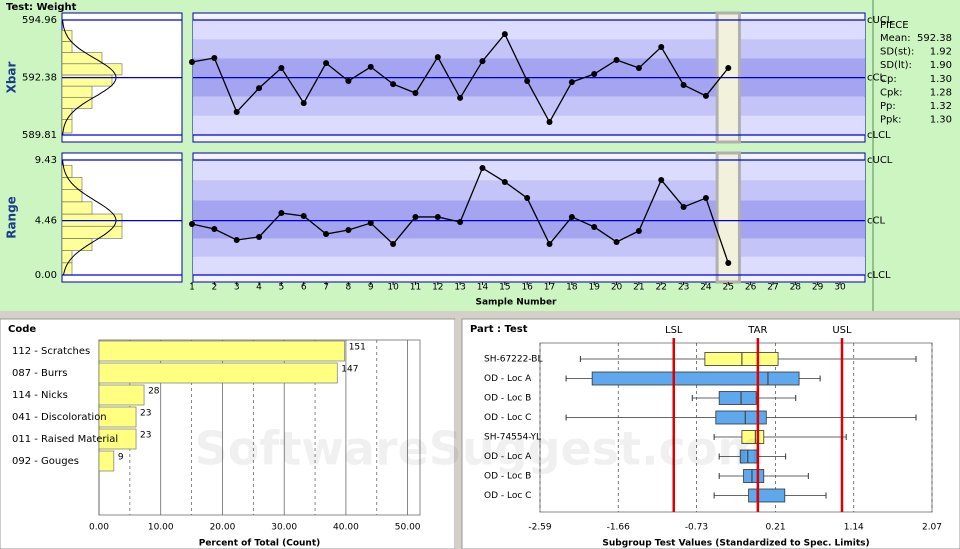  What do you see at coordinates (161, 528) in the screenshot?
I see `x-tick-label: 10.00` at bounding box center [161, 528].